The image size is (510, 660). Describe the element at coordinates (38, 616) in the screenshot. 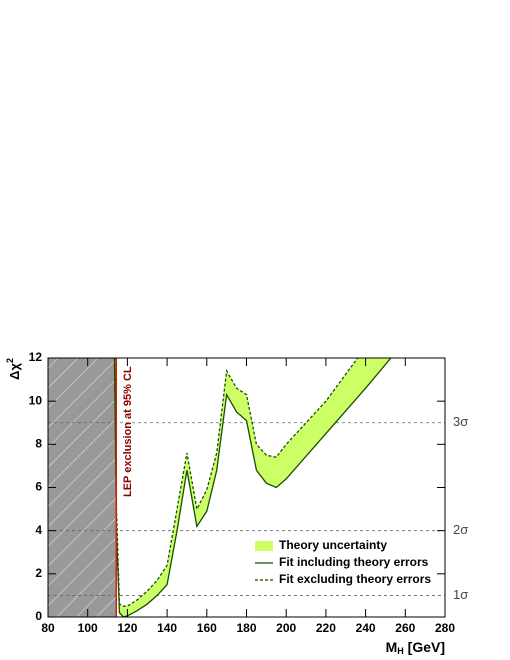

I see `y-tick-label: 0` at that location.